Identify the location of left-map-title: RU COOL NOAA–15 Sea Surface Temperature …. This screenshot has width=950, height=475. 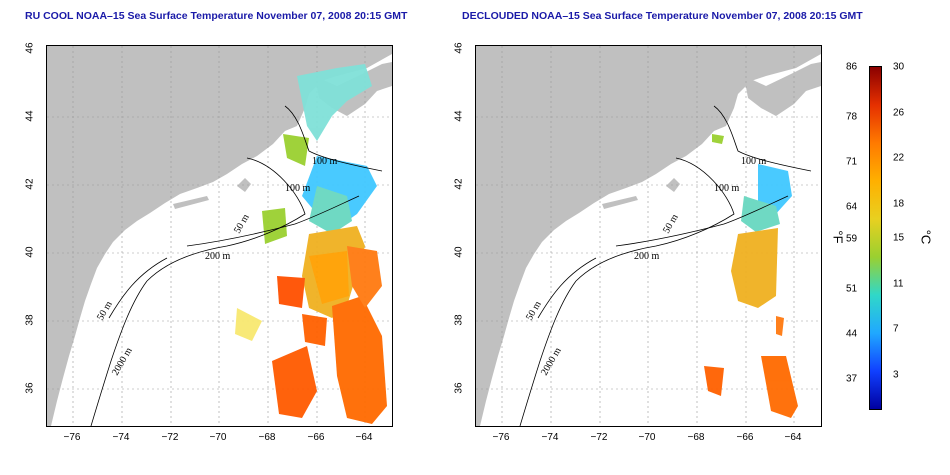
(216, 16).